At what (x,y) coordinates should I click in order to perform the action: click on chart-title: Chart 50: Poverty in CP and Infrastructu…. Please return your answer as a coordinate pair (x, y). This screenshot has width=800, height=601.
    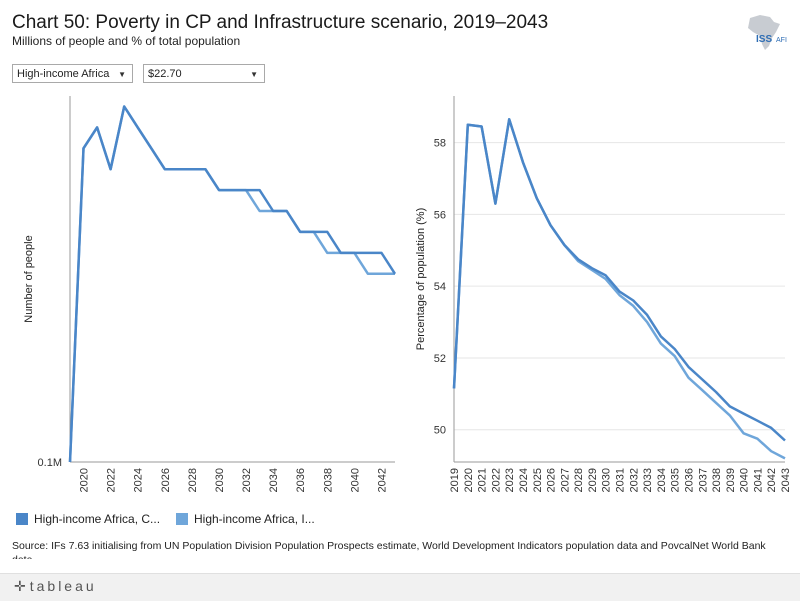
    Looking at the image, I should click on (280, 22).